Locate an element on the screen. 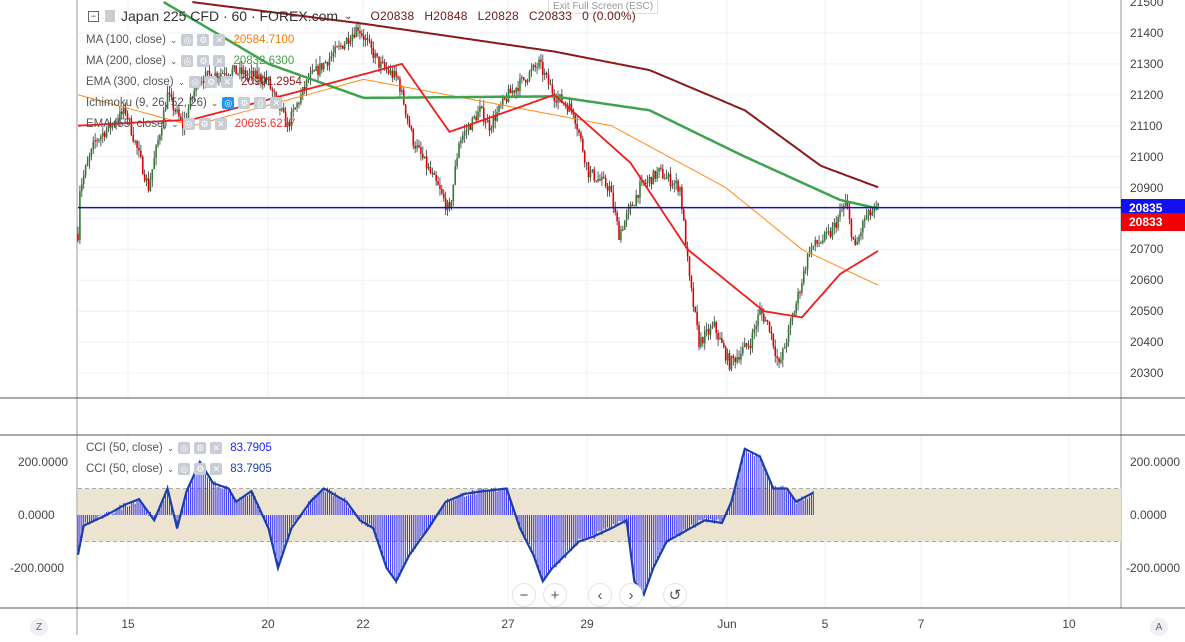 This screenshot has height=642, width=1185. zoom-out-button: − is located at coordinates (524, 595).